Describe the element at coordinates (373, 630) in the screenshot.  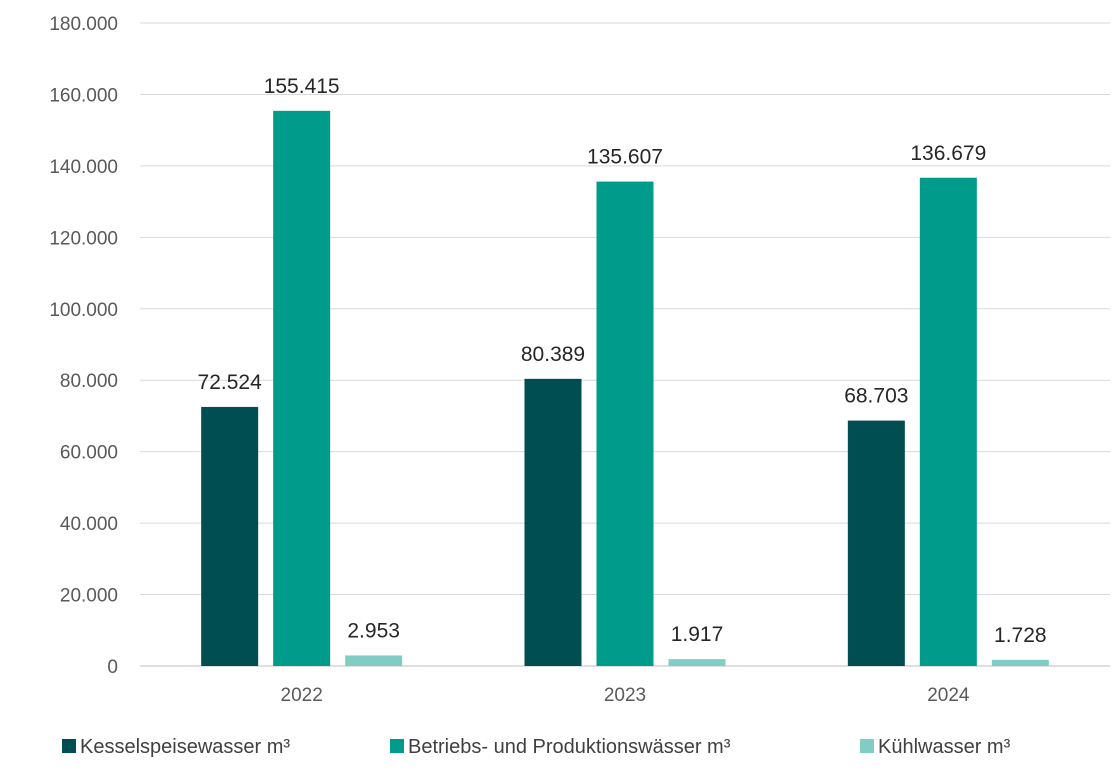
I see `data-label: 2.953` at that location.